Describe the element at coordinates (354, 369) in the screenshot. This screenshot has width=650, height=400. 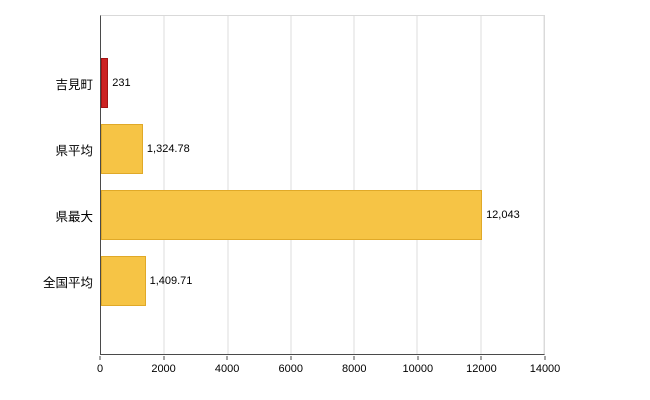
I see `x-axis-tick-label: 8000` at that location.